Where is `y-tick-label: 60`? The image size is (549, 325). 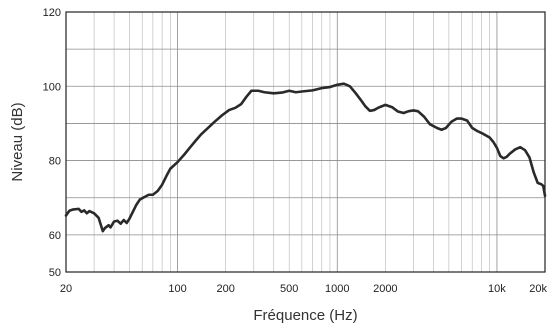 y-tick-label: 60 is located at coordinates (55, 236).